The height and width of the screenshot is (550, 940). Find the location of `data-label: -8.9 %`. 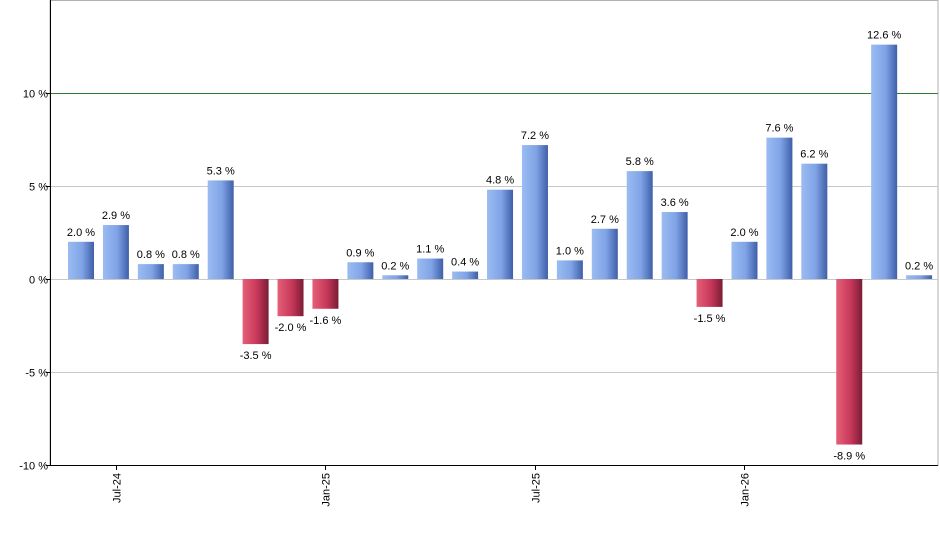

data-label: -8.9 % is located at coordinates (849, 457).